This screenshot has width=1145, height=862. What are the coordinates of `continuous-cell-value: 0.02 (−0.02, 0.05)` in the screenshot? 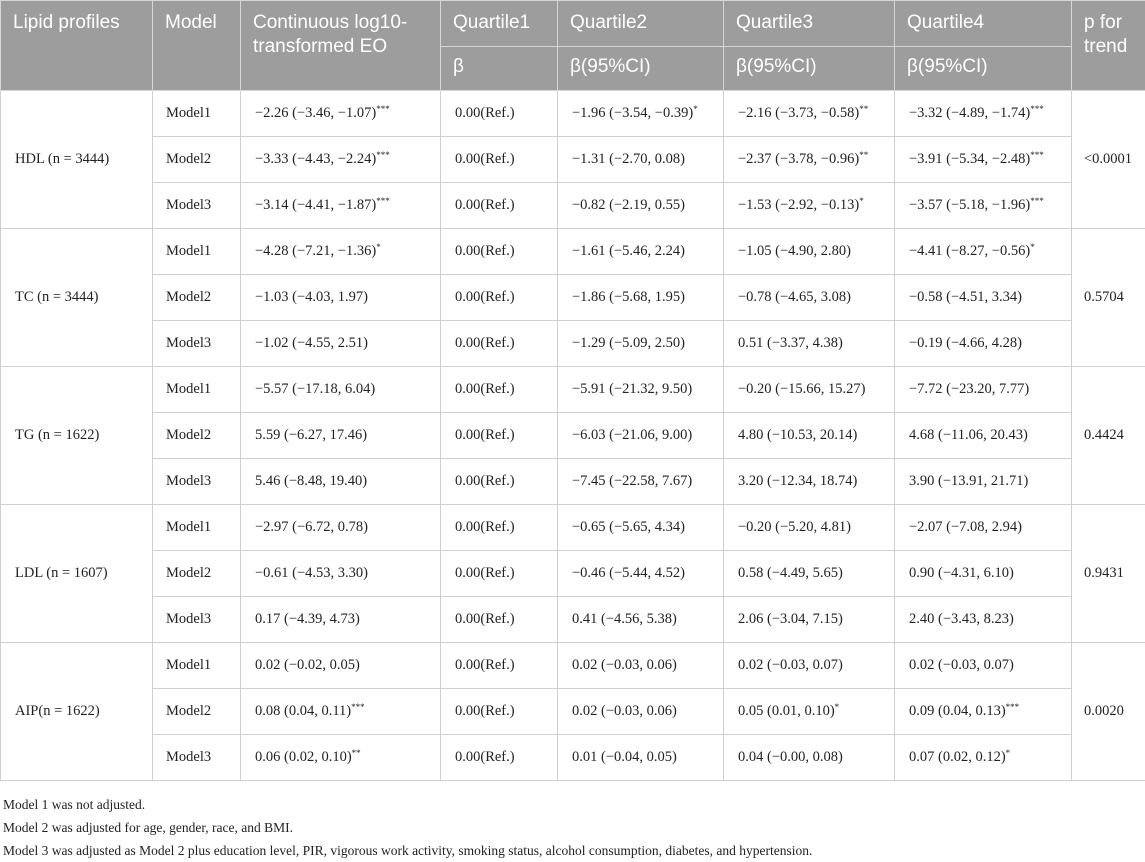 It's located at (307, 665).